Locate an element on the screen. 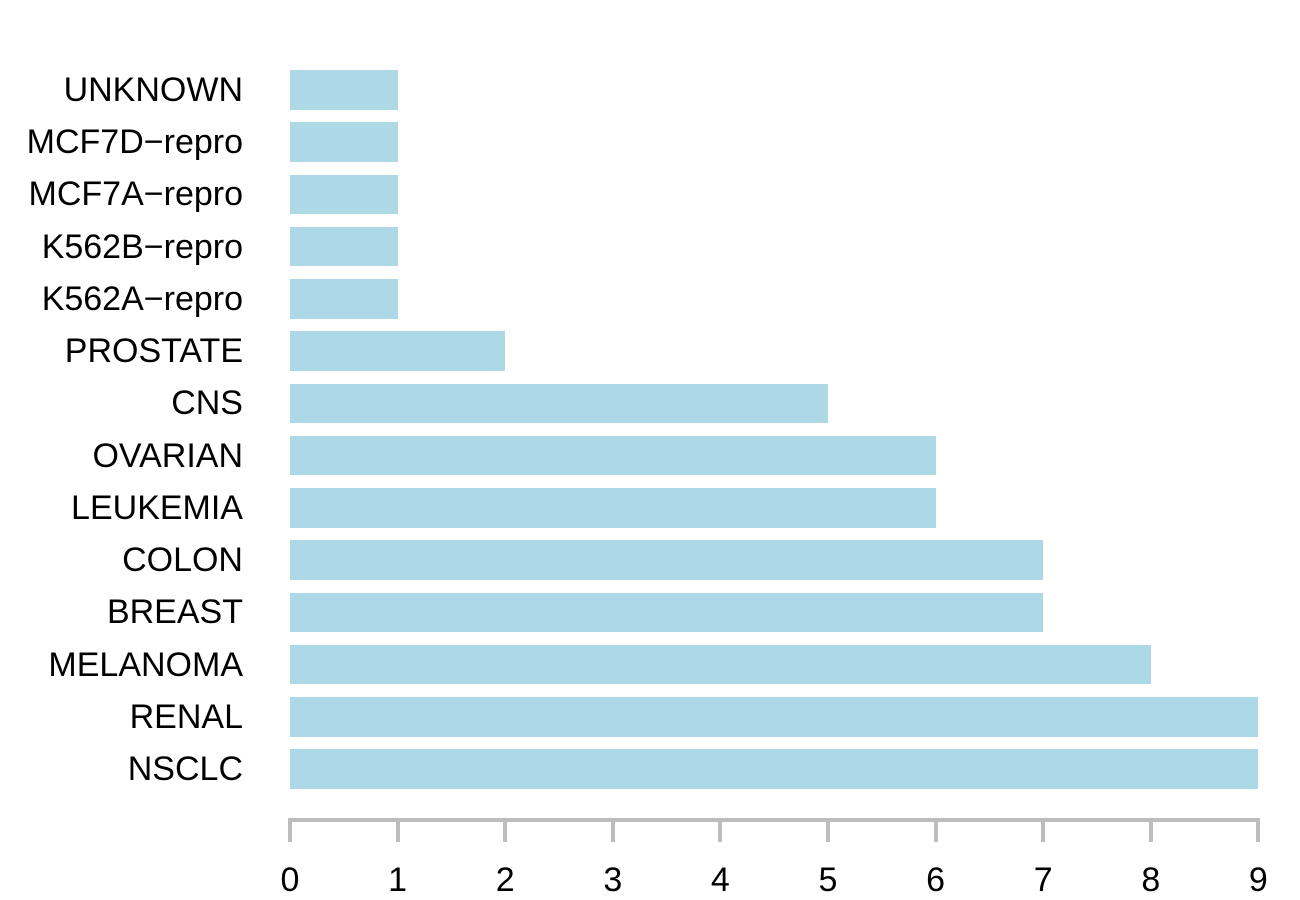 The image size is (1300, 900). x-axis-tick-label: 4 is located at coordinates (720, 880).